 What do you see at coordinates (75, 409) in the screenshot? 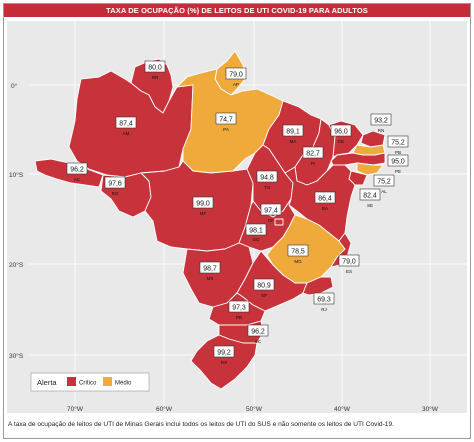
I see `lon-label-70w: 70°W` at bounding box center [75, 409].